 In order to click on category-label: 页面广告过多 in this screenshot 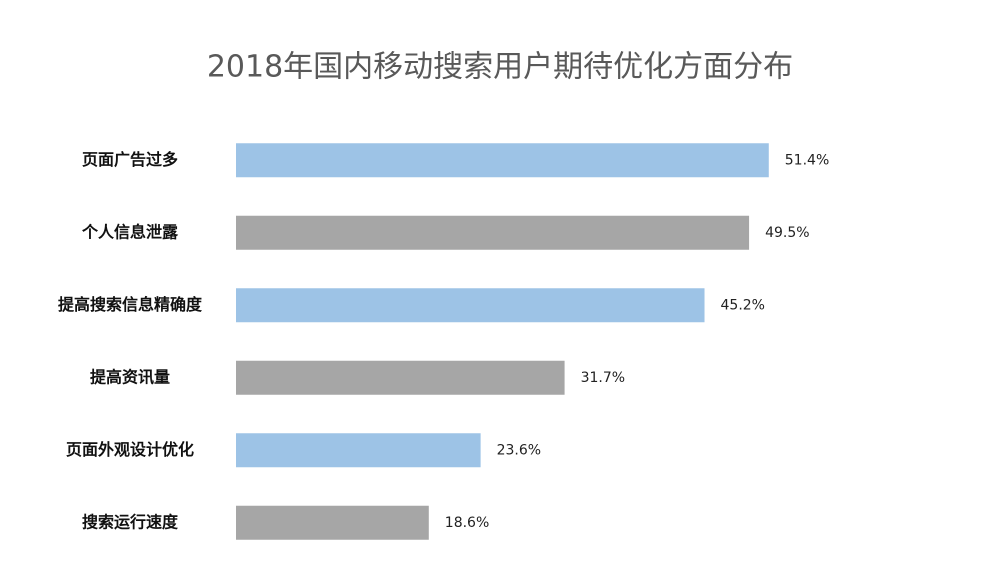, I will do `click(130, 159)`.